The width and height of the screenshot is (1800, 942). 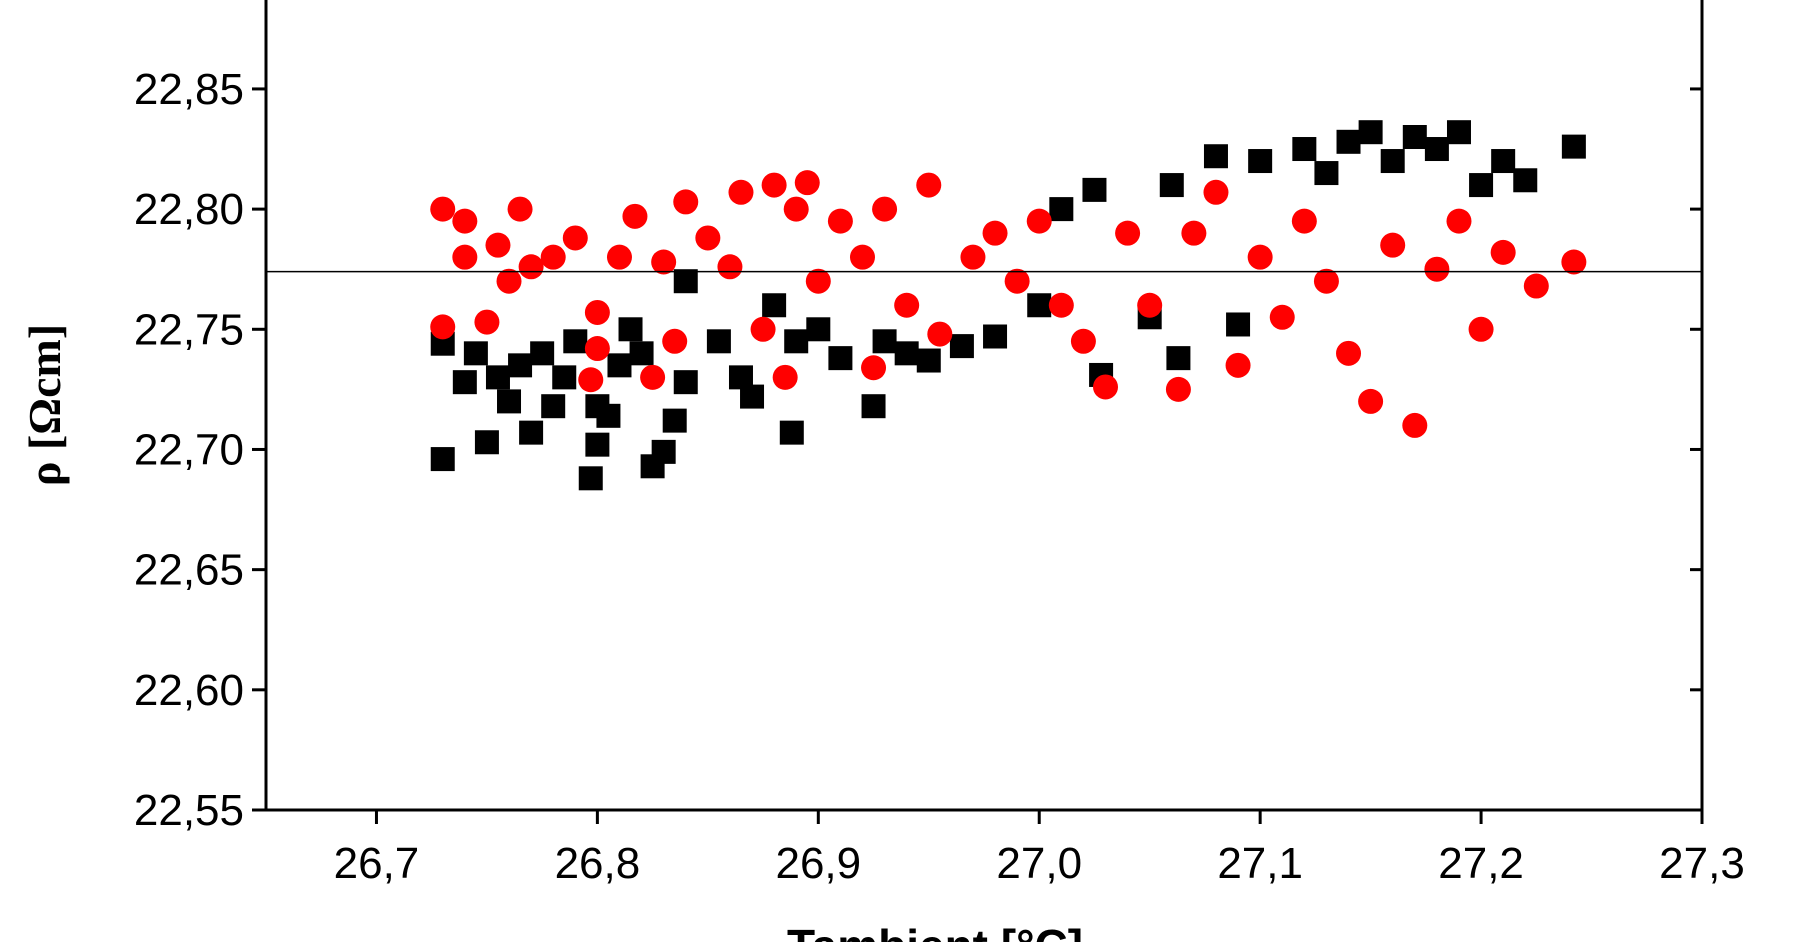 I want to click on x-axis-title: Tambient [°C], so click(x=935, y=931).